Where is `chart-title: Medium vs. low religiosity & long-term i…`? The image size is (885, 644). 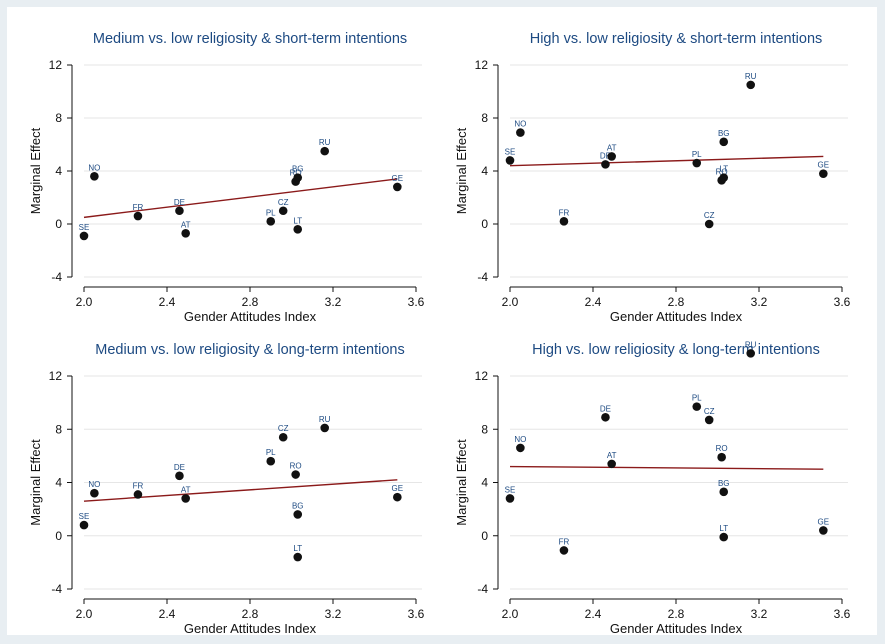 chart-title: Medium vs. low religiosity & long-term i… is located at coordinates (249, 350).